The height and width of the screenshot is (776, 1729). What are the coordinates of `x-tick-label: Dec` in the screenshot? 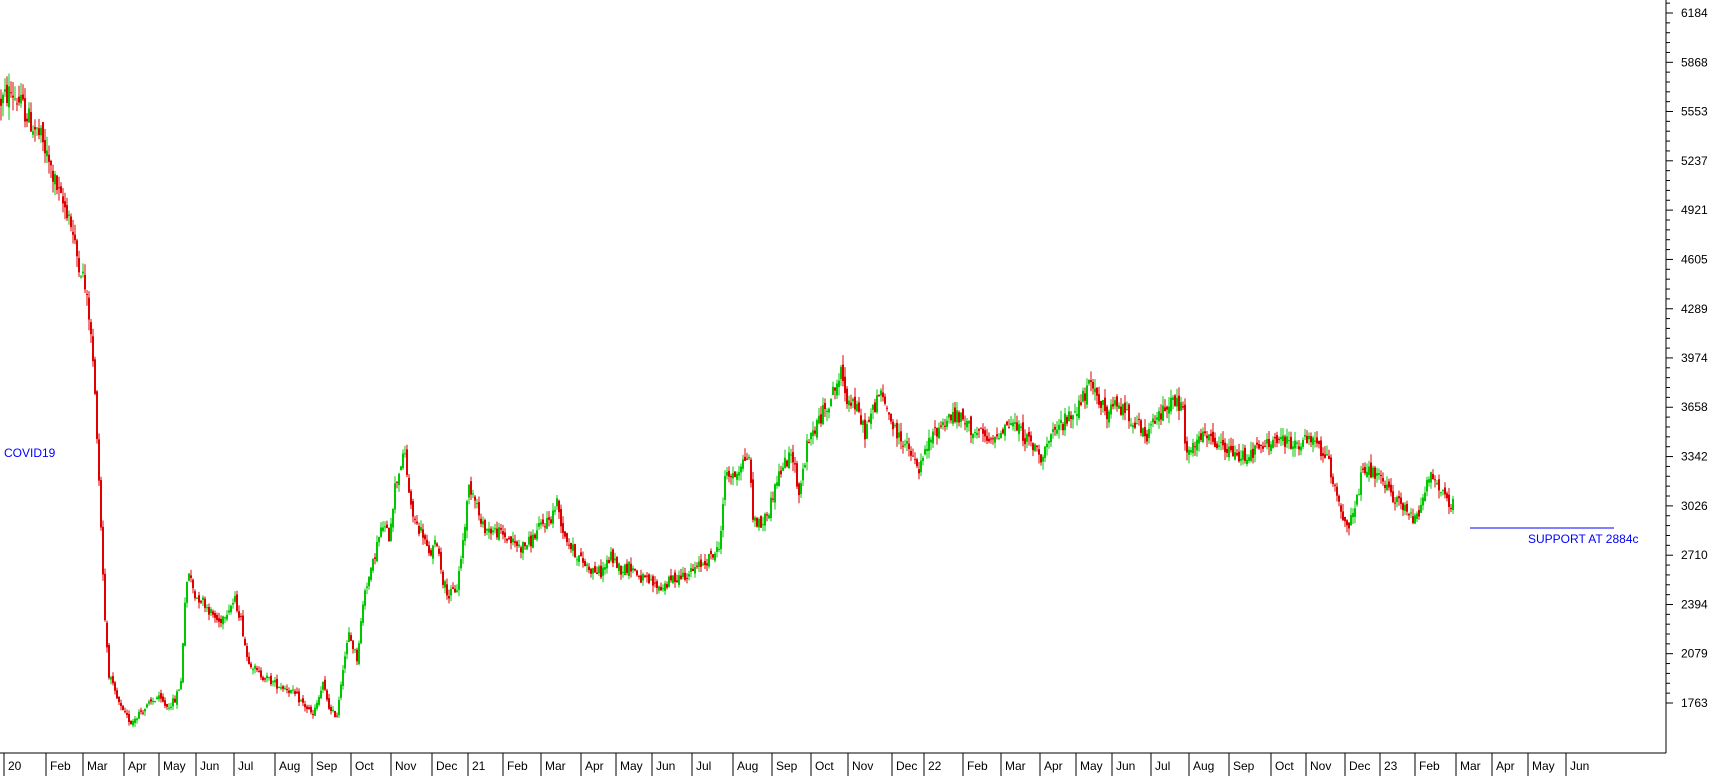 It's located at (906, 766).